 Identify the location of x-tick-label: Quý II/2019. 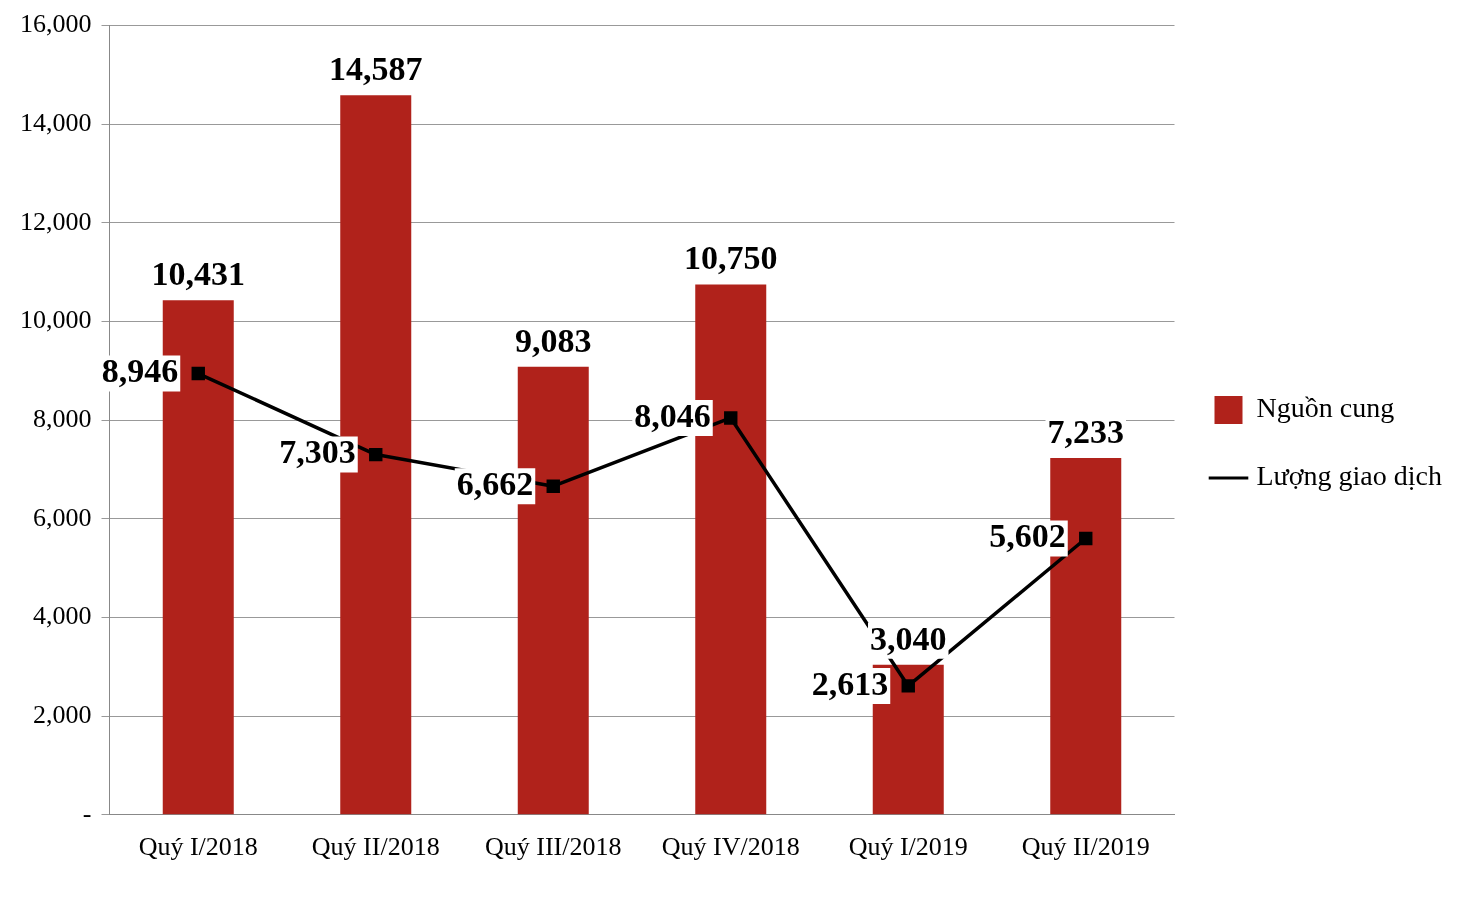
(1085, 847).